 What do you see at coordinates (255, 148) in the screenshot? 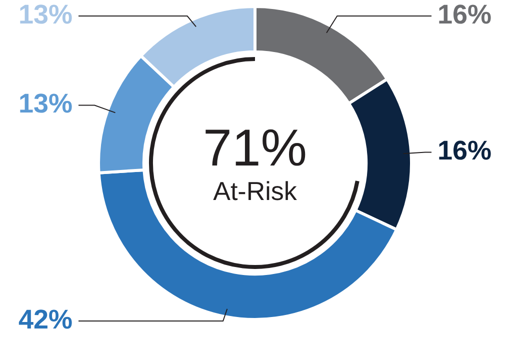
I see `text: 71%` at bounding box center [255, 148].